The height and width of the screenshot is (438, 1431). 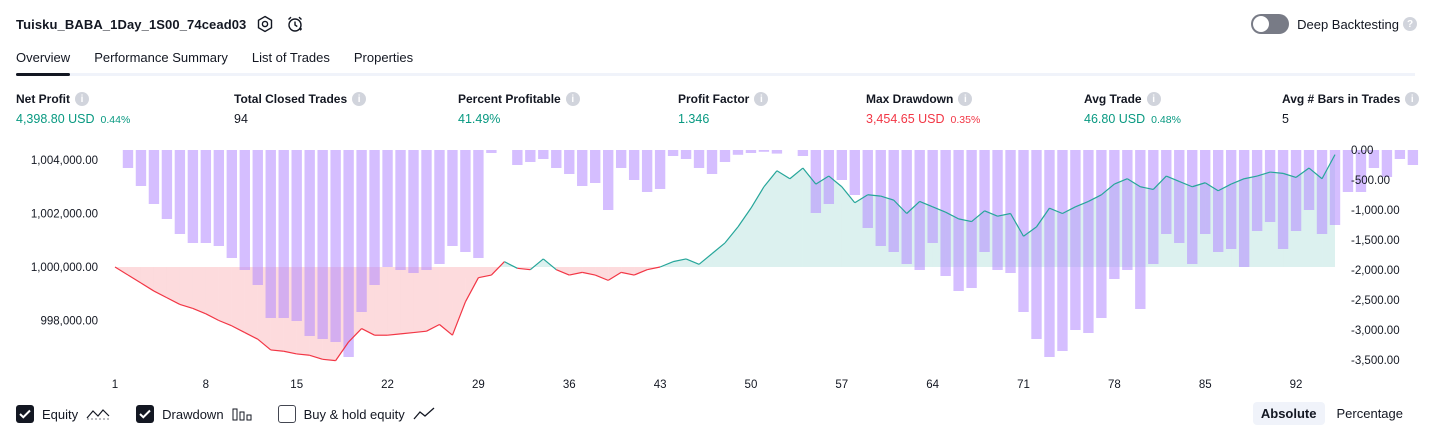 What do you see at coordinates (1370, 413) in the screenshot?
I see `percentage-mode-button: Percentage` at bounding box center [1370, 413].